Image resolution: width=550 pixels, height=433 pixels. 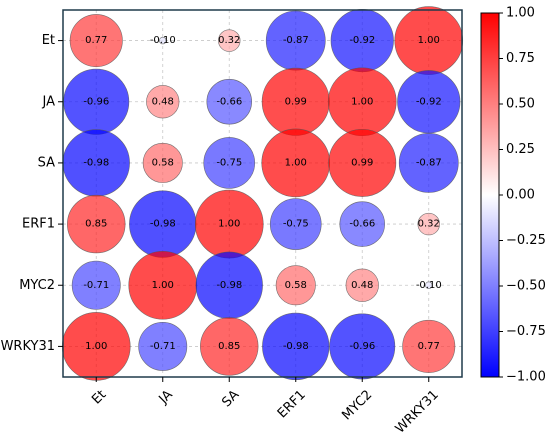 What do you see at coordinates (292, 404) in the screenshot?
I see `x-tick-label-erf1: ERF1` at bounding box center [292, 404].